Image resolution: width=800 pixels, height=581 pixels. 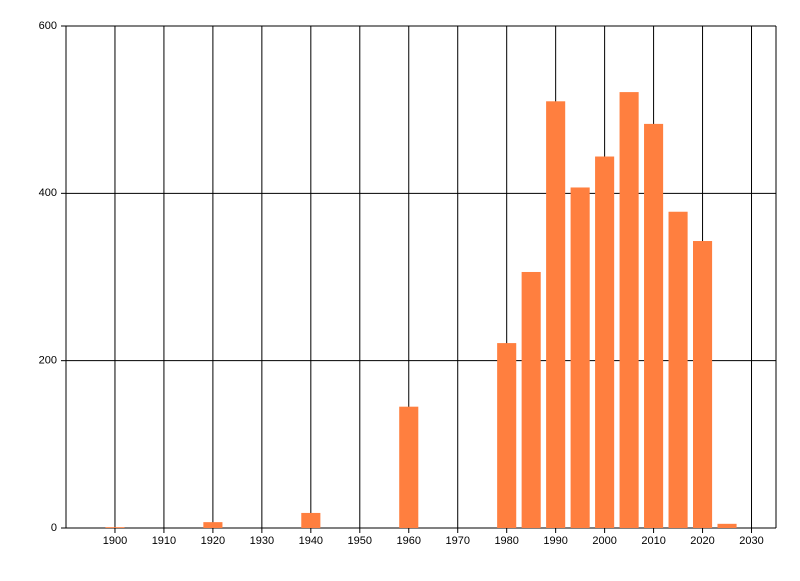 I want to click on x-tick-label: 1920, so click(x=213, y=541).